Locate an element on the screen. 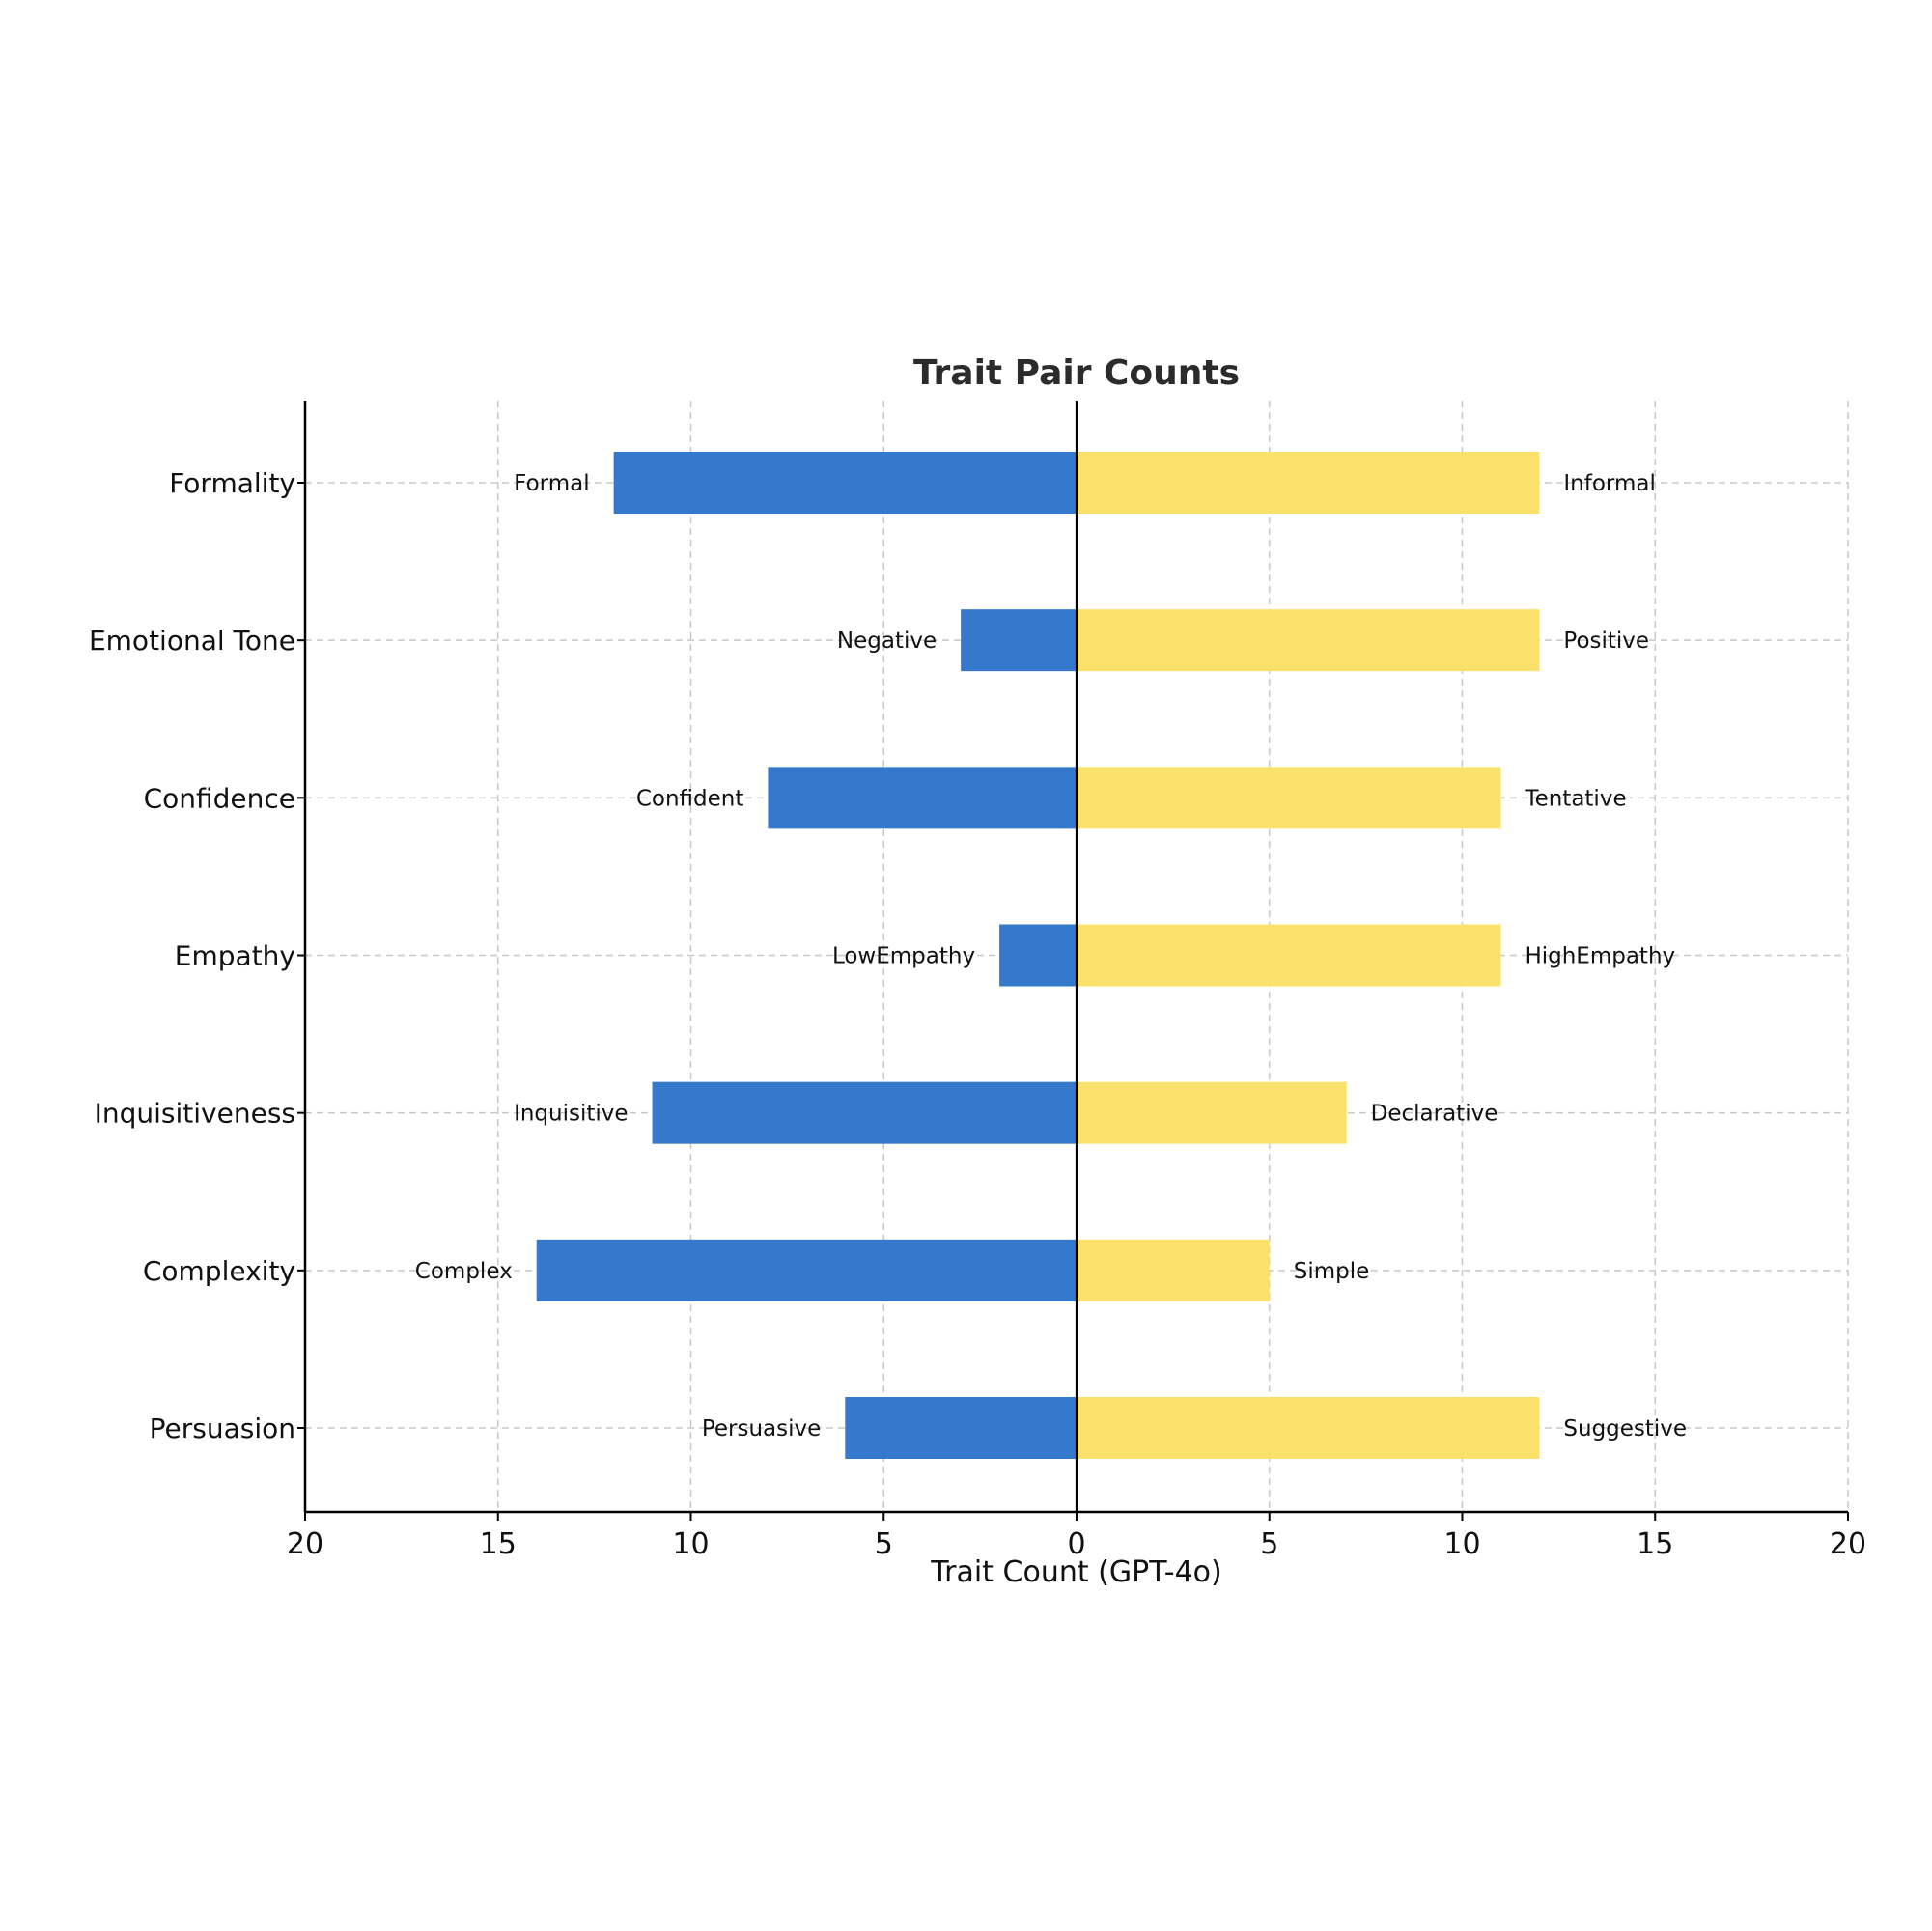 The width and height of the screenshot is (1932, 1931). x-tick-label: 0 is located at coordinates (1076, 1544).